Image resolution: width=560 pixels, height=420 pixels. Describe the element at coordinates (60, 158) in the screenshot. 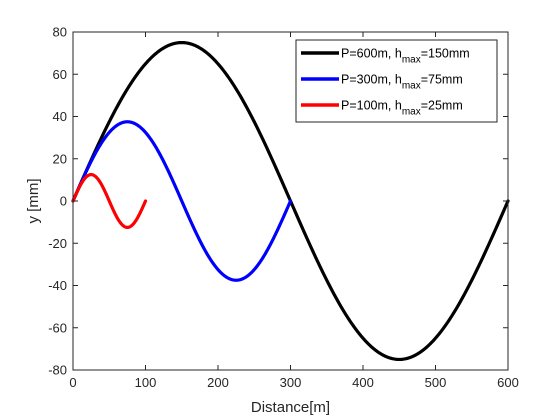

I see `y-tick-label: 20` at that location.